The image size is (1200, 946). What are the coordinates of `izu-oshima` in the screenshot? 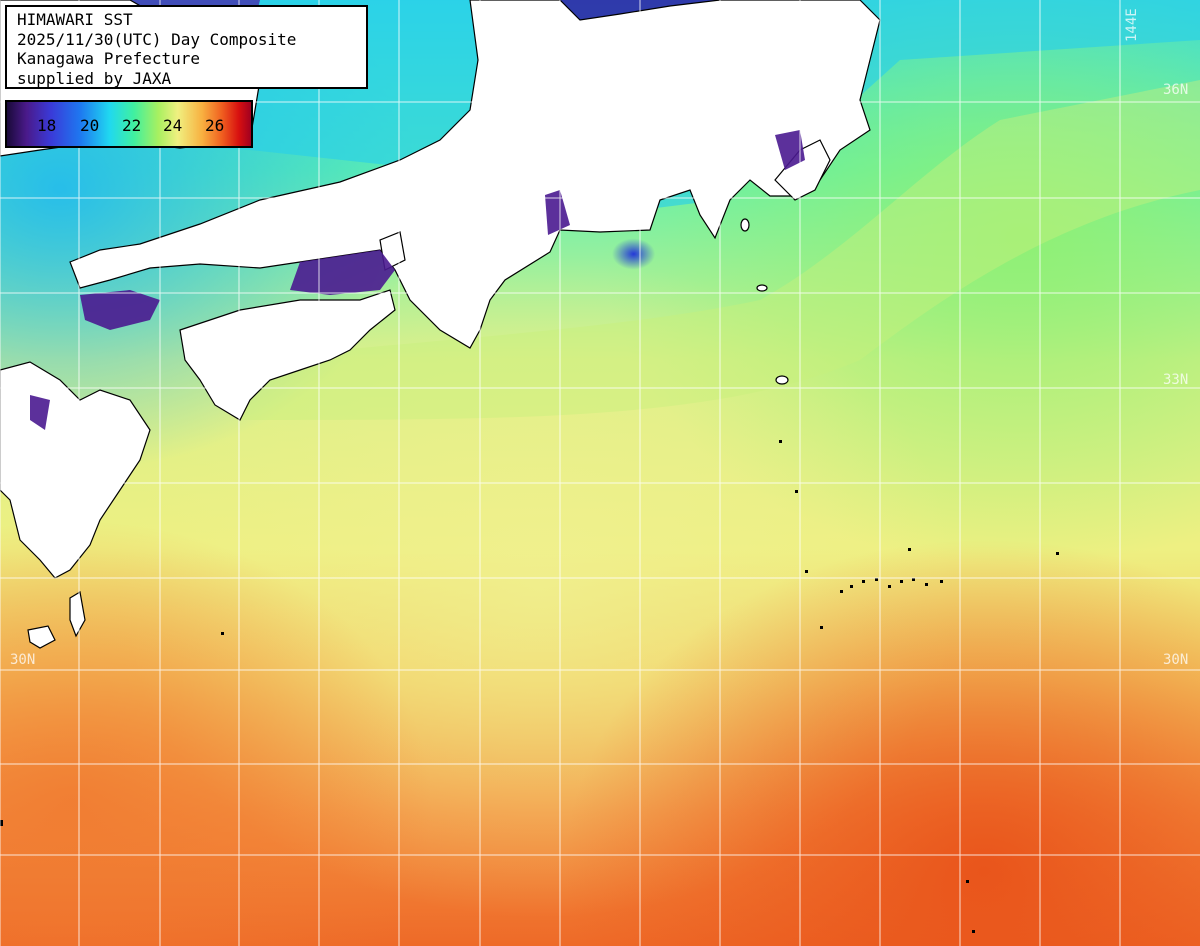 It's located at (745, 225).